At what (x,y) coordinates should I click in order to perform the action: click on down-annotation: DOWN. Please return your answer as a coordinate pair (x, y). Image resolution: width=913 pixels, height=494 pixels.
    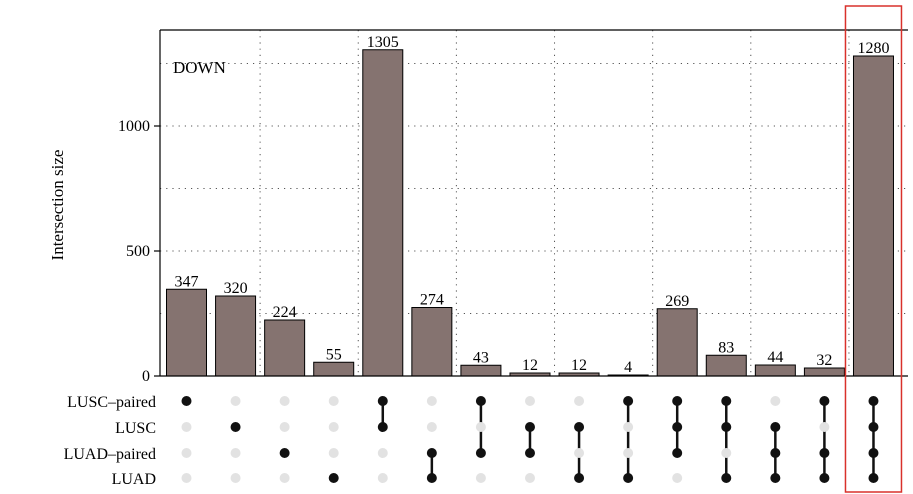
    Looking at the image, I should click on (199, 67).